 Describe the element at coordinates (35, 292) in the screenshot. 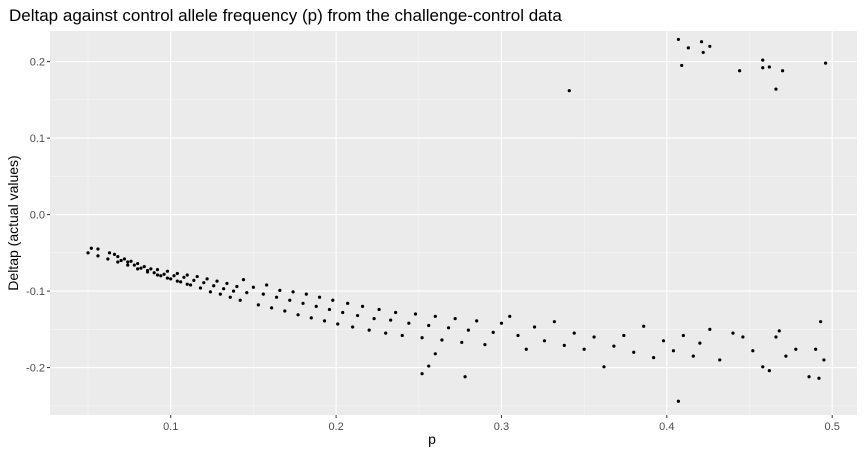

I see `y-tick-label: -0.1` at that location.